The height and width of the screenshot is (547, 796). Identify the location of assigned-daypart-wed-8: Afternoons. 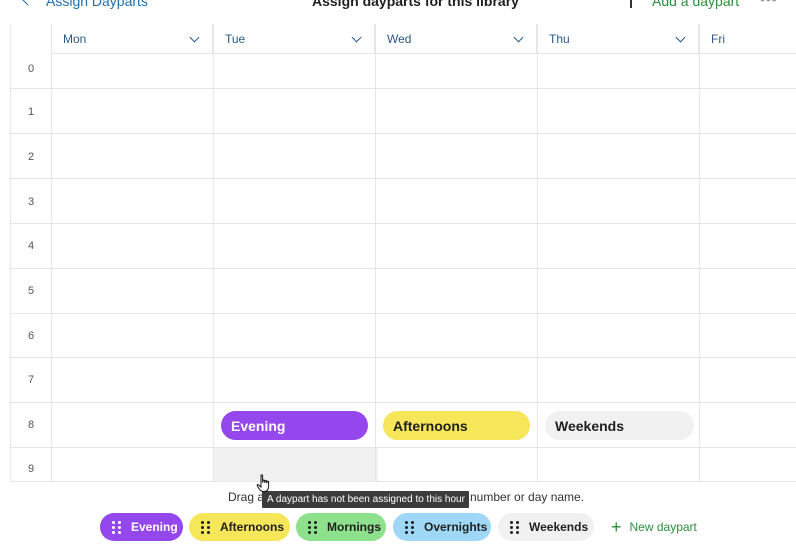
(456, 425).